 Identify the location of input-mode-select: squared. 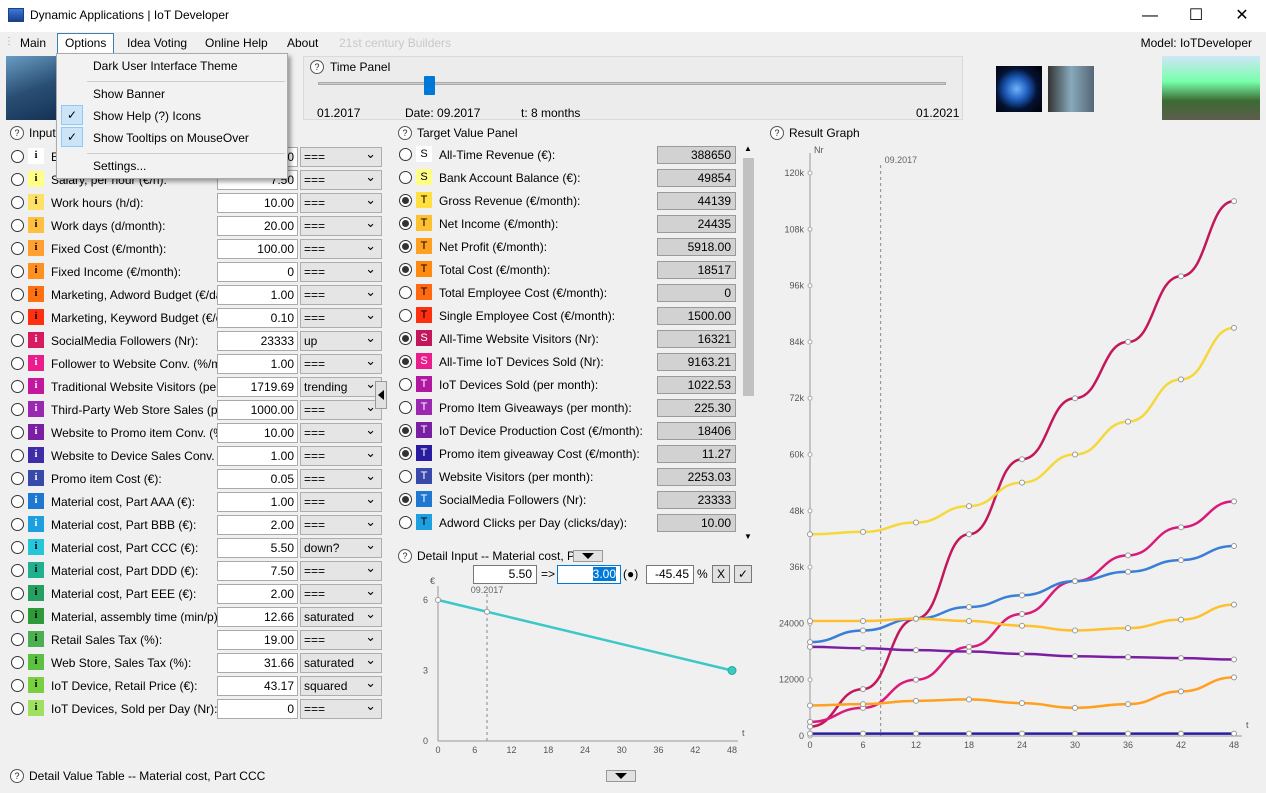
(341, 685).